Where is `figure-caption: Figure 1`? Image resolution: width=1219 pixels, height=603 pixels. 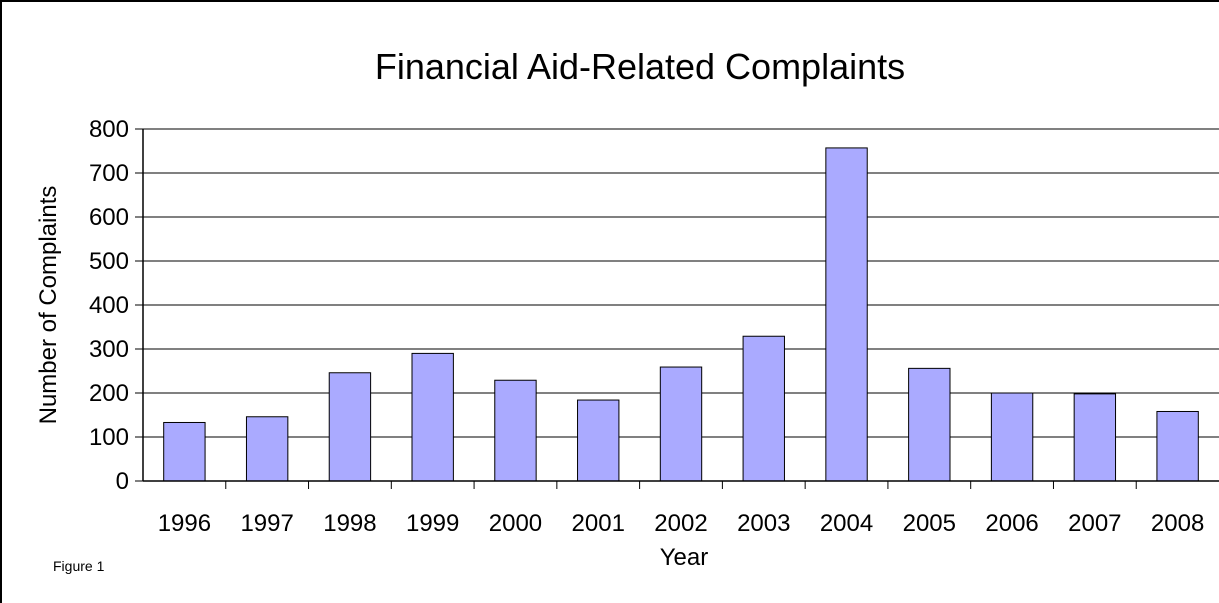
figure-caption: Figure 1 is located at coordinates (79, 566).